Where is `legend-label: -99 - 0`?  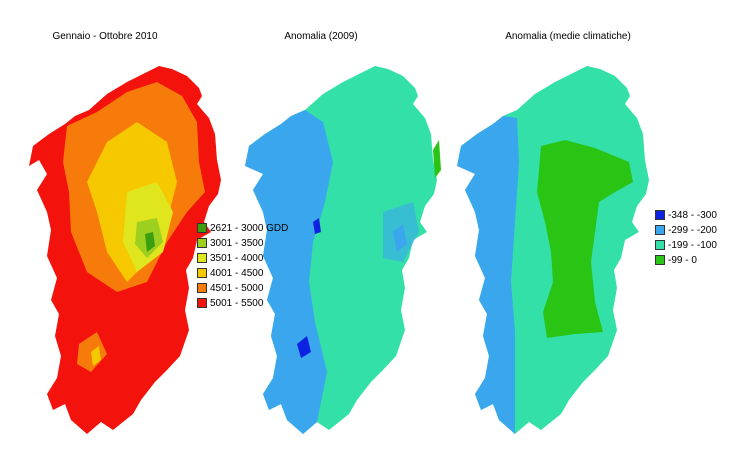
legend-label: -99 - 0 is located at coordinates (682, 260).